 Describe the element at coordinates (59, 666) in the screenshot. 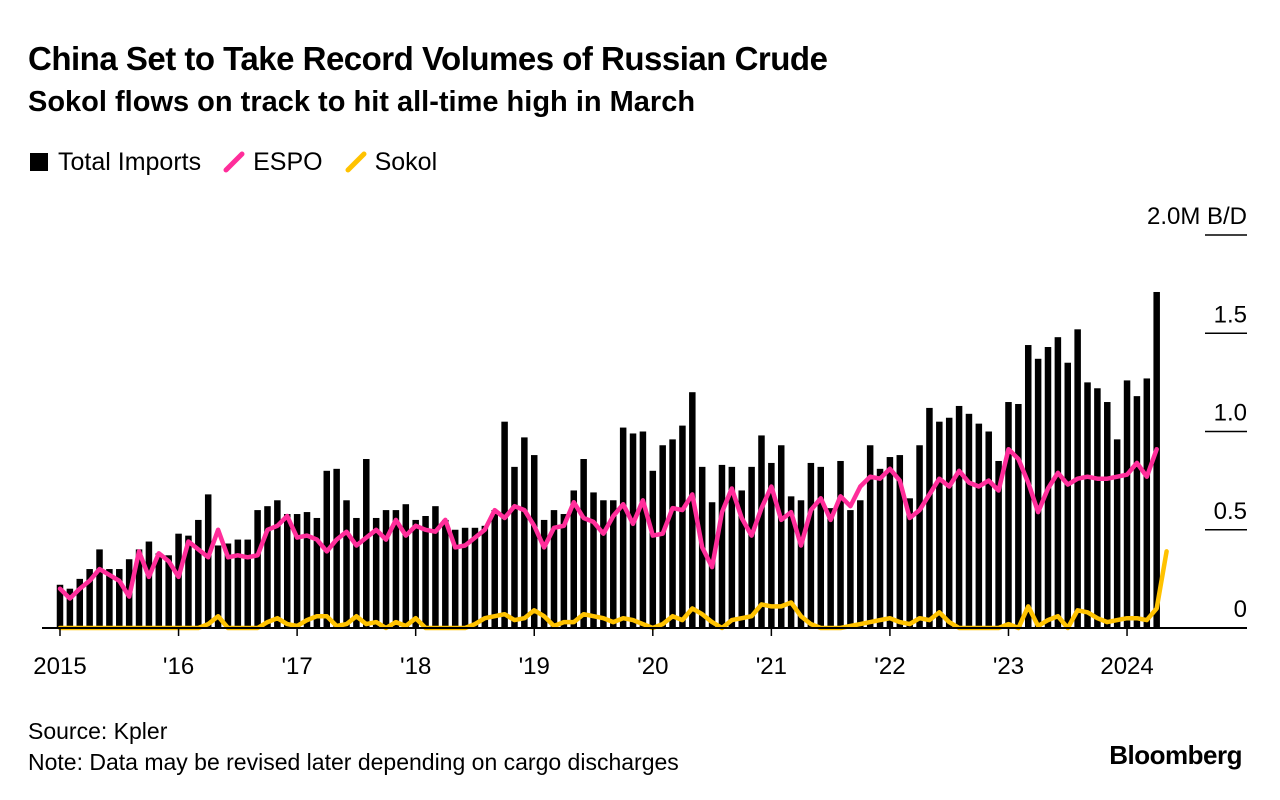

I see `x-tick-label: 2015` at that location.